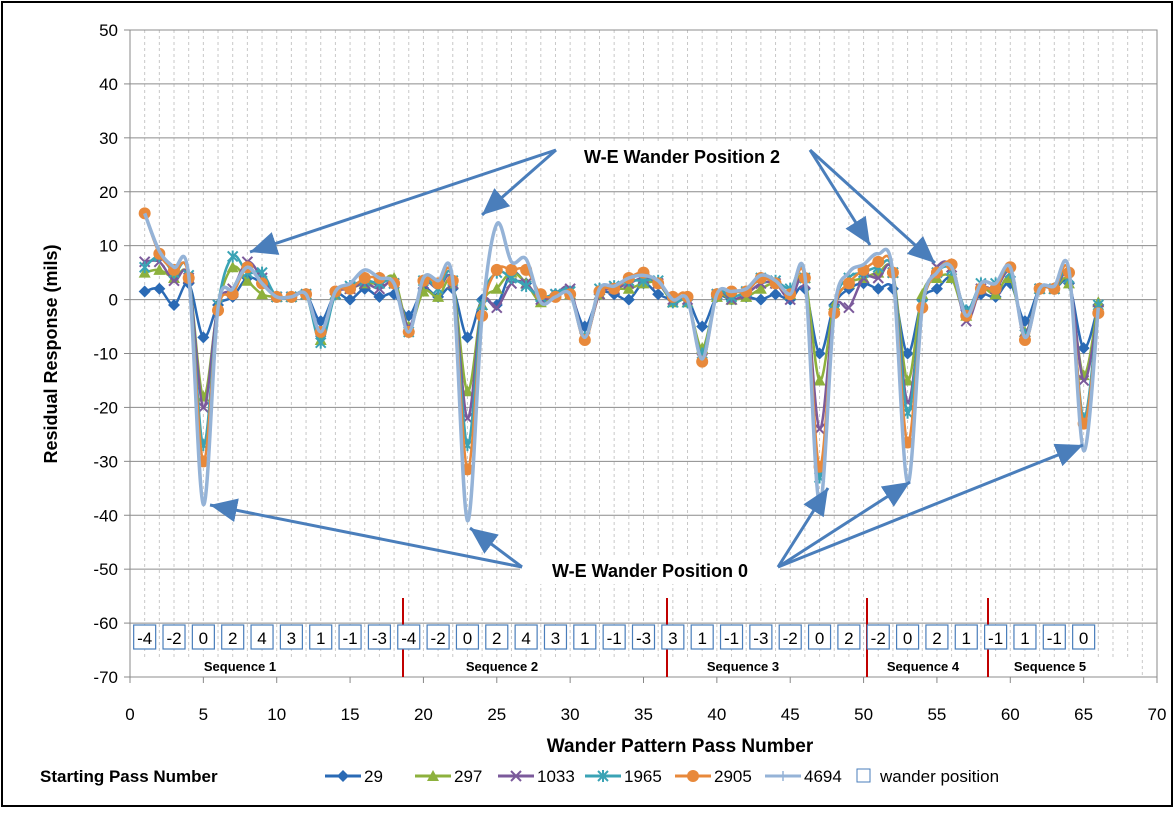 The width and height of the screenshot is (1174, 813). Describe the element at coordinates (240, 666) in the screenshot. I see `sequence-label: Sequence 1` at that location.